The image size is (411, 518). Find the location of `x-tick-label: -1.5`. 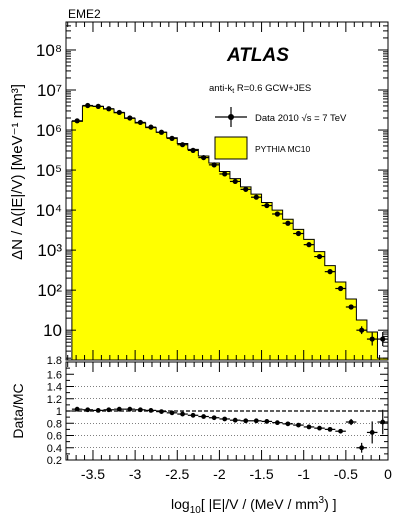

x-tick-label: -1.5 is located at coordinates (261, 474).